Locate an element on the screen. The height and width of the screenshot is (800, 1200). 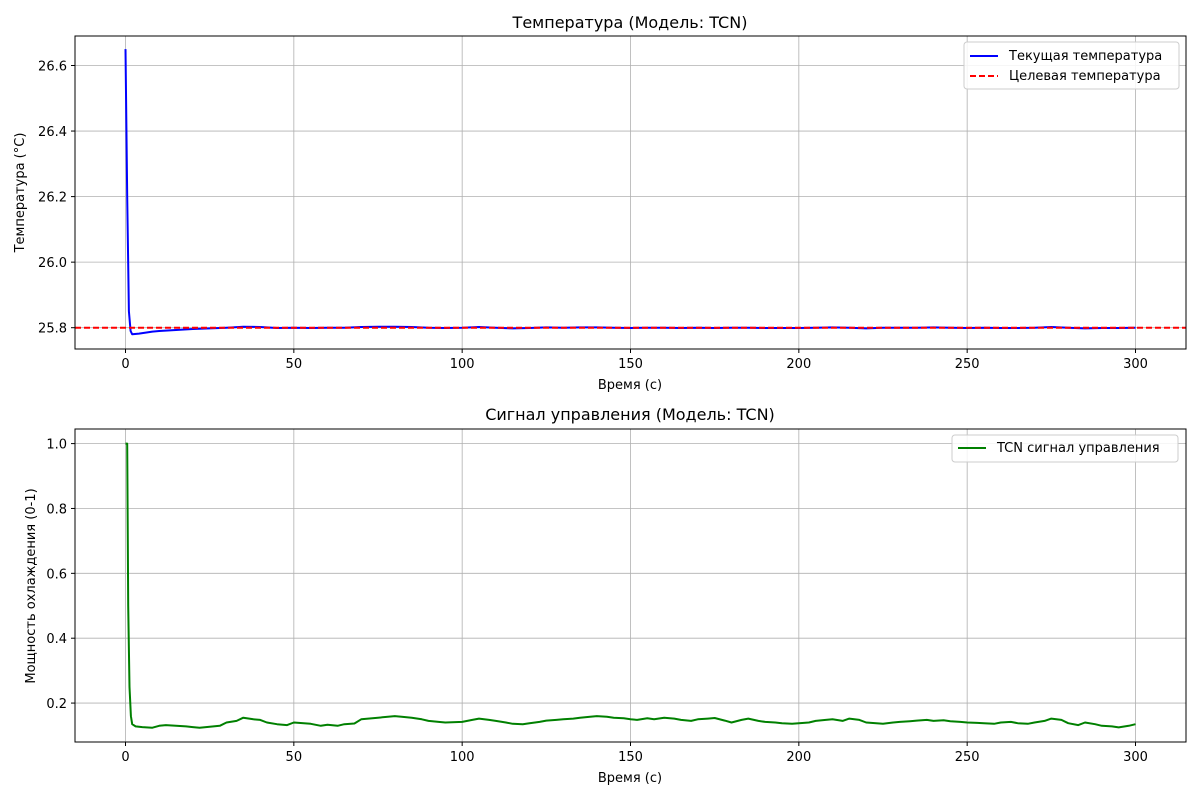
control-legend-box is located at coordinates (1065, 448).